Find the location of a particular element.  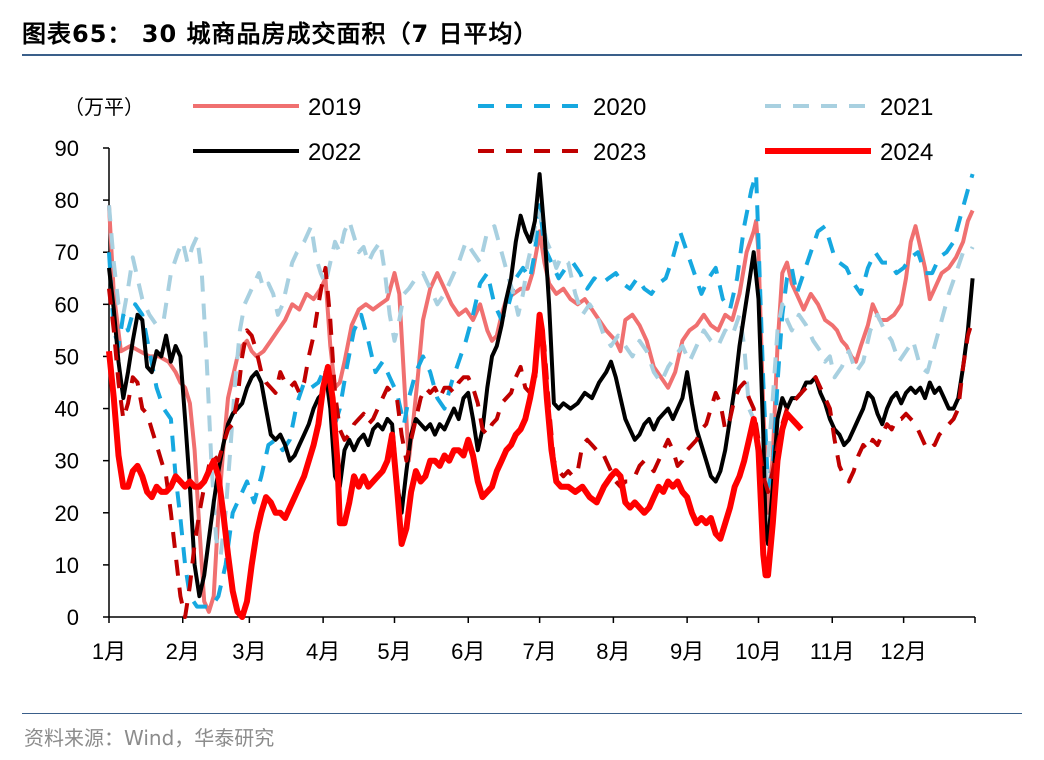

x-axis: 1月 2月 3月 4月 5月 6月 7月 8月 9月 10月 11月 12月 is located at coordinates (534, 640).